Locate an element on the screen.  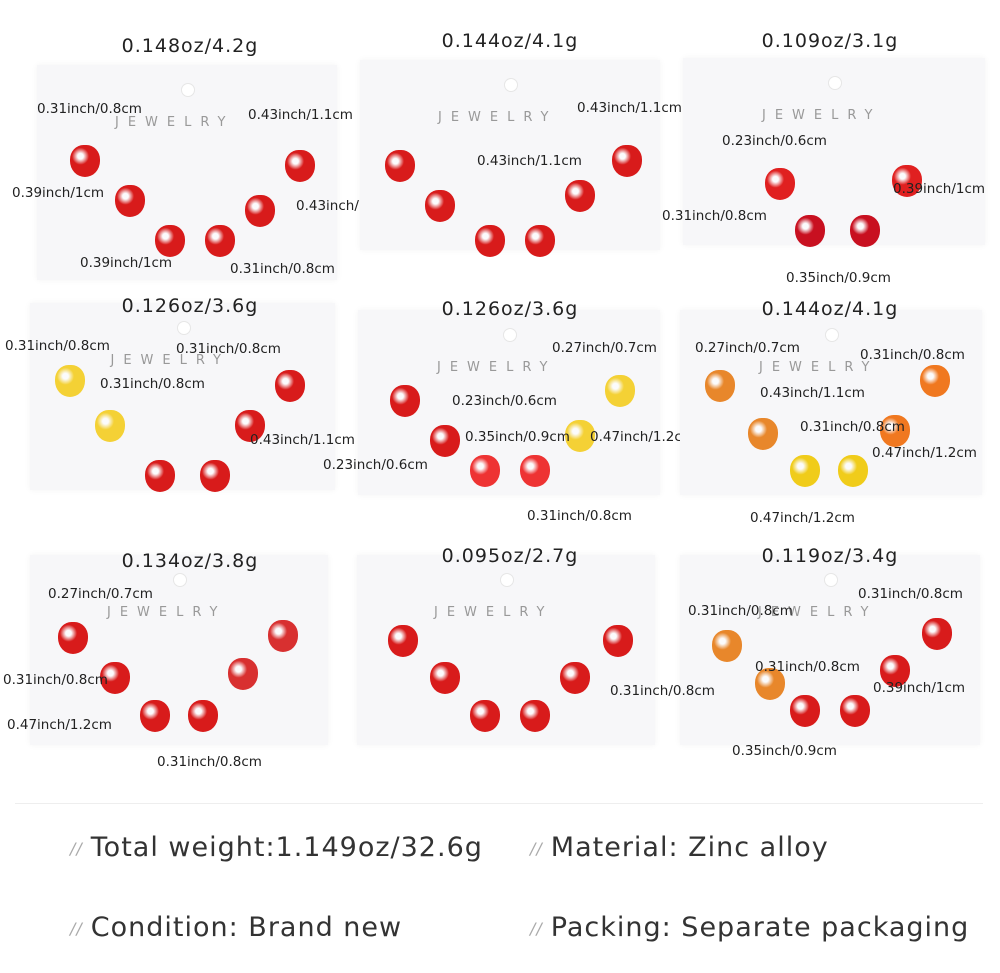
spec: Material: Zinc alloy is located at coordinates (679, 847).